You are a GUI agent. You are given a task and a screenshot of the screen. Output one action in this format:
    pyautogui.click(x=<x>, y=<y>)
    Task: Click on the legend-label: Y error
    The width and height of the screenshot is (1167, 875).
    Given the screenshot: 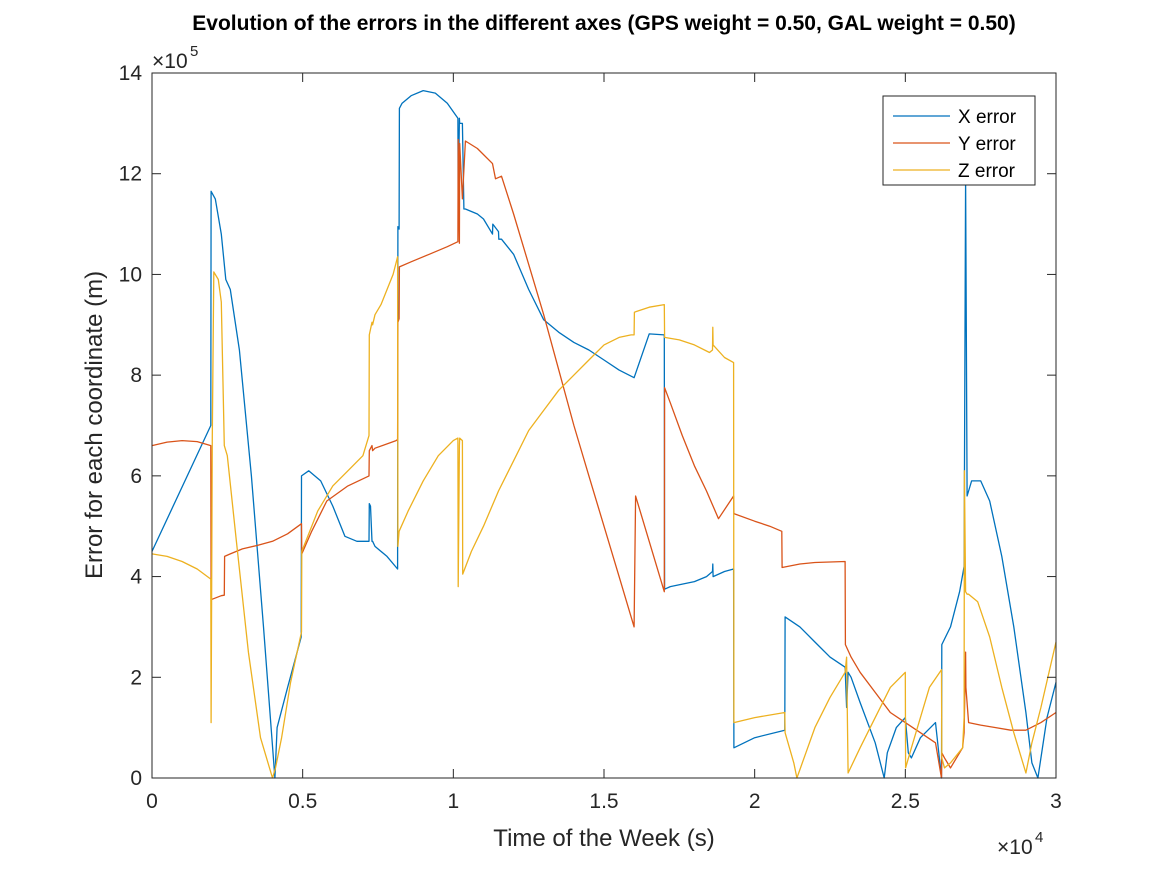 What is the action you would take?
    pyautogui.click(x=987, y=144)
    